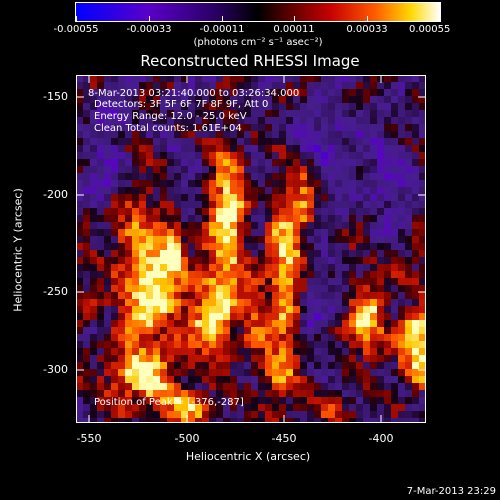 The width and height of the screenshot is (500, 500). Describe the element at coordinates (55, 369) in the screenshot. I see `y-tick-label: -300` at that location.